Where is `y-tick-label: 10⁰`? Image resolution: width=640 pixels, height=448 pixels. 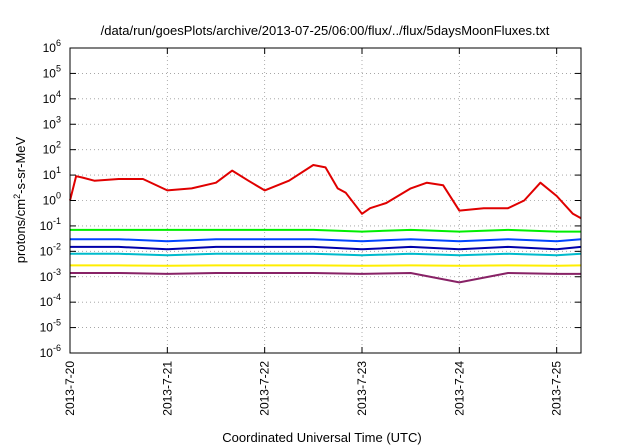 y-tick-label: 10⁰ is located at coordinates (52, 199).